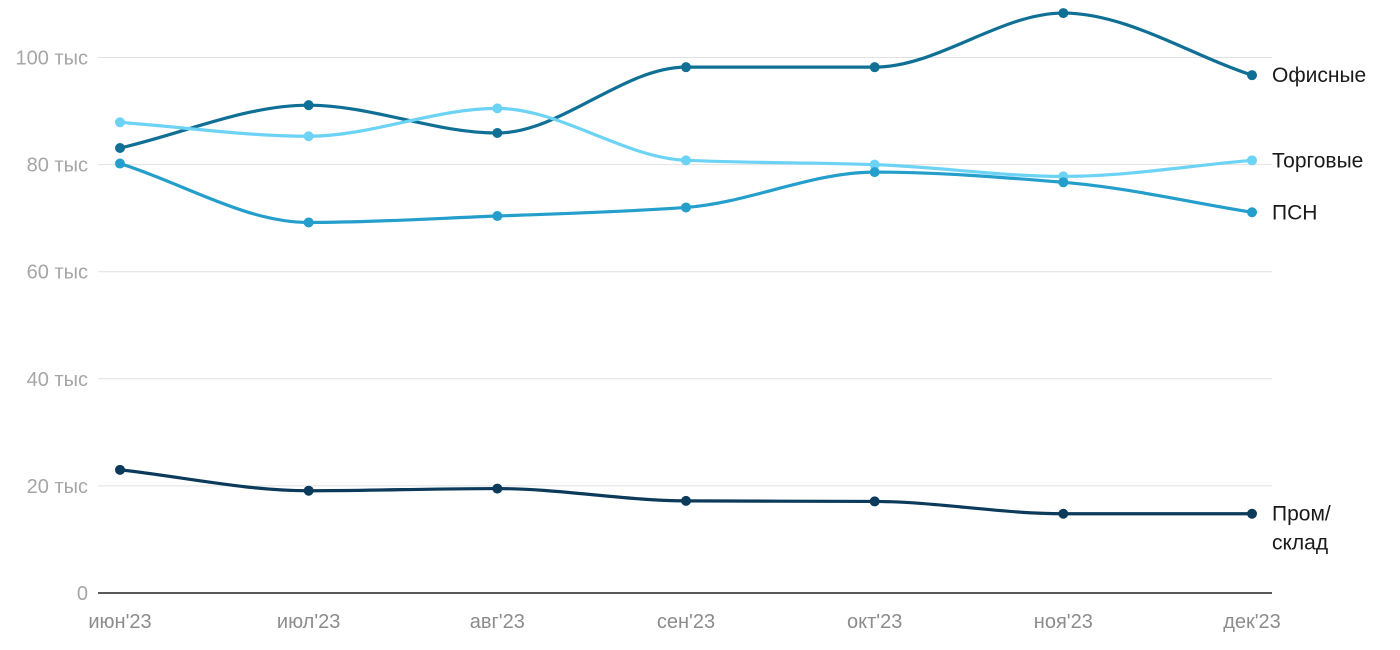  I want to click on y-tick-label: 80 тыс, so click(57, 166).